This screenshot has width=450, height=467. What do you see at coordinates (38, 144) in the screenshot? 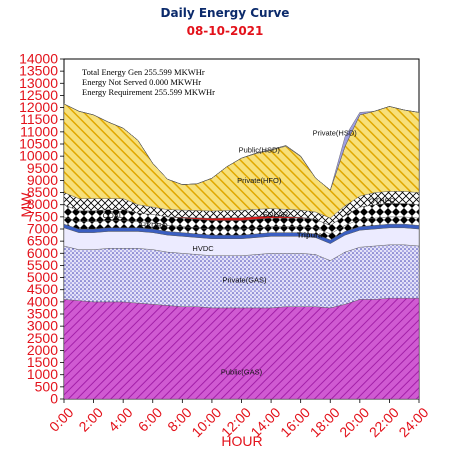
I see `y-tick-label: 10500` at bounding box center [38, 144].